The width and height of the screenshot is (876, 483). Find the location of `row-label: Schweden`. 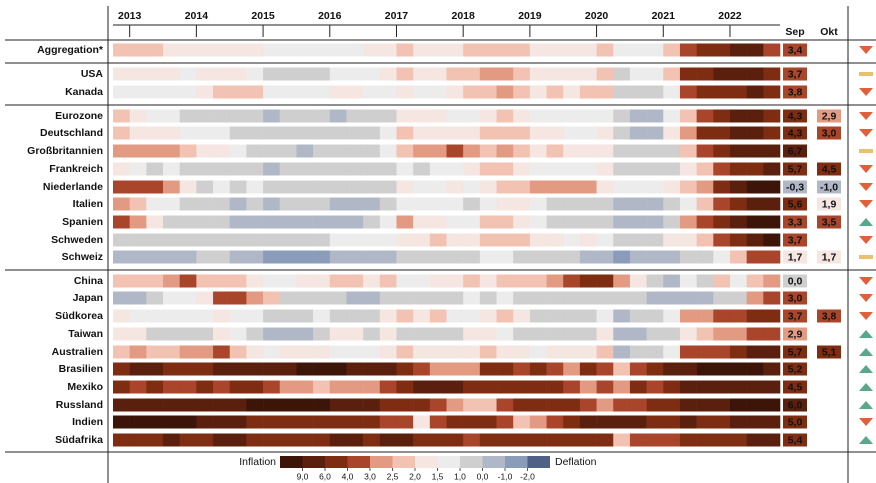

row-label: Schweden is located at coordinates (77, 240).